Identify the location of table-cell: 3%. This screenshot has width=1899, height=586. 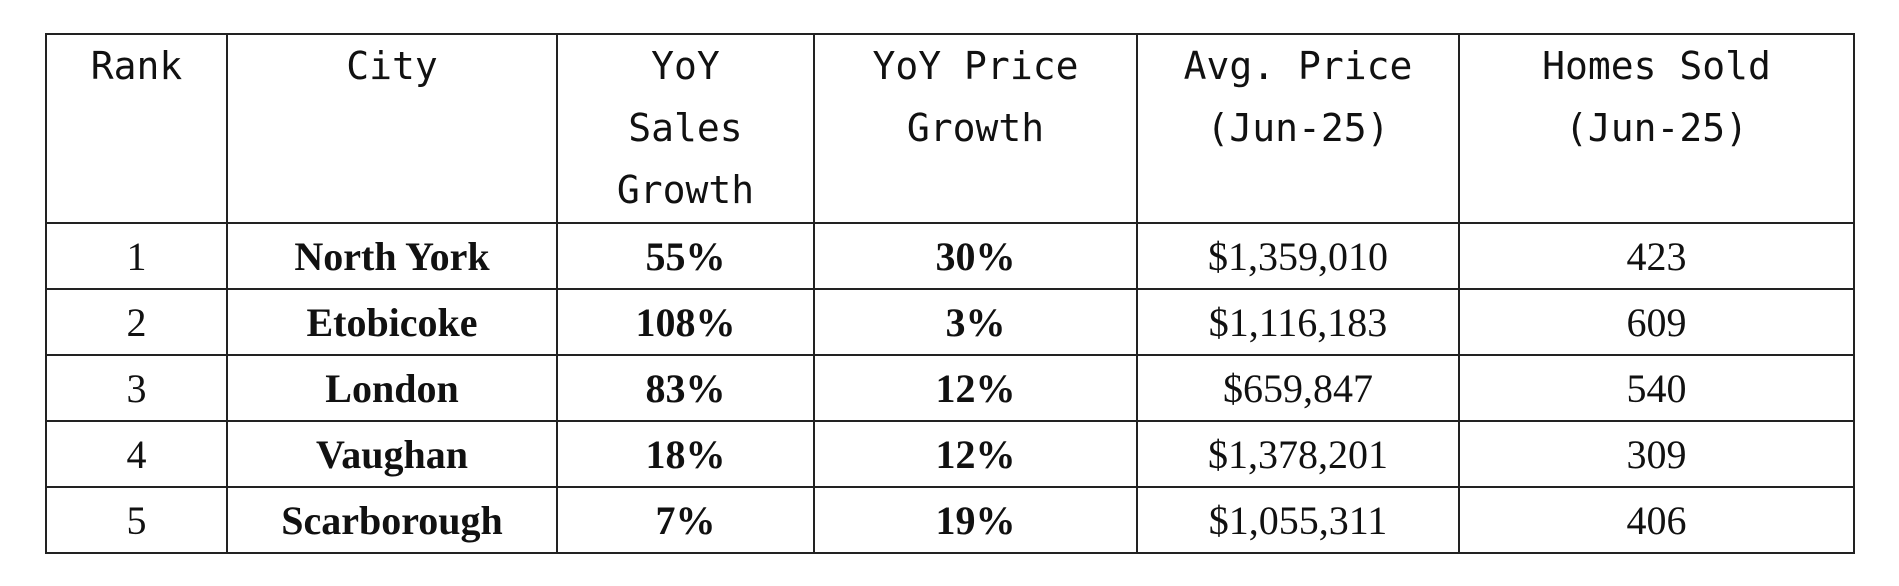
(975, 322).